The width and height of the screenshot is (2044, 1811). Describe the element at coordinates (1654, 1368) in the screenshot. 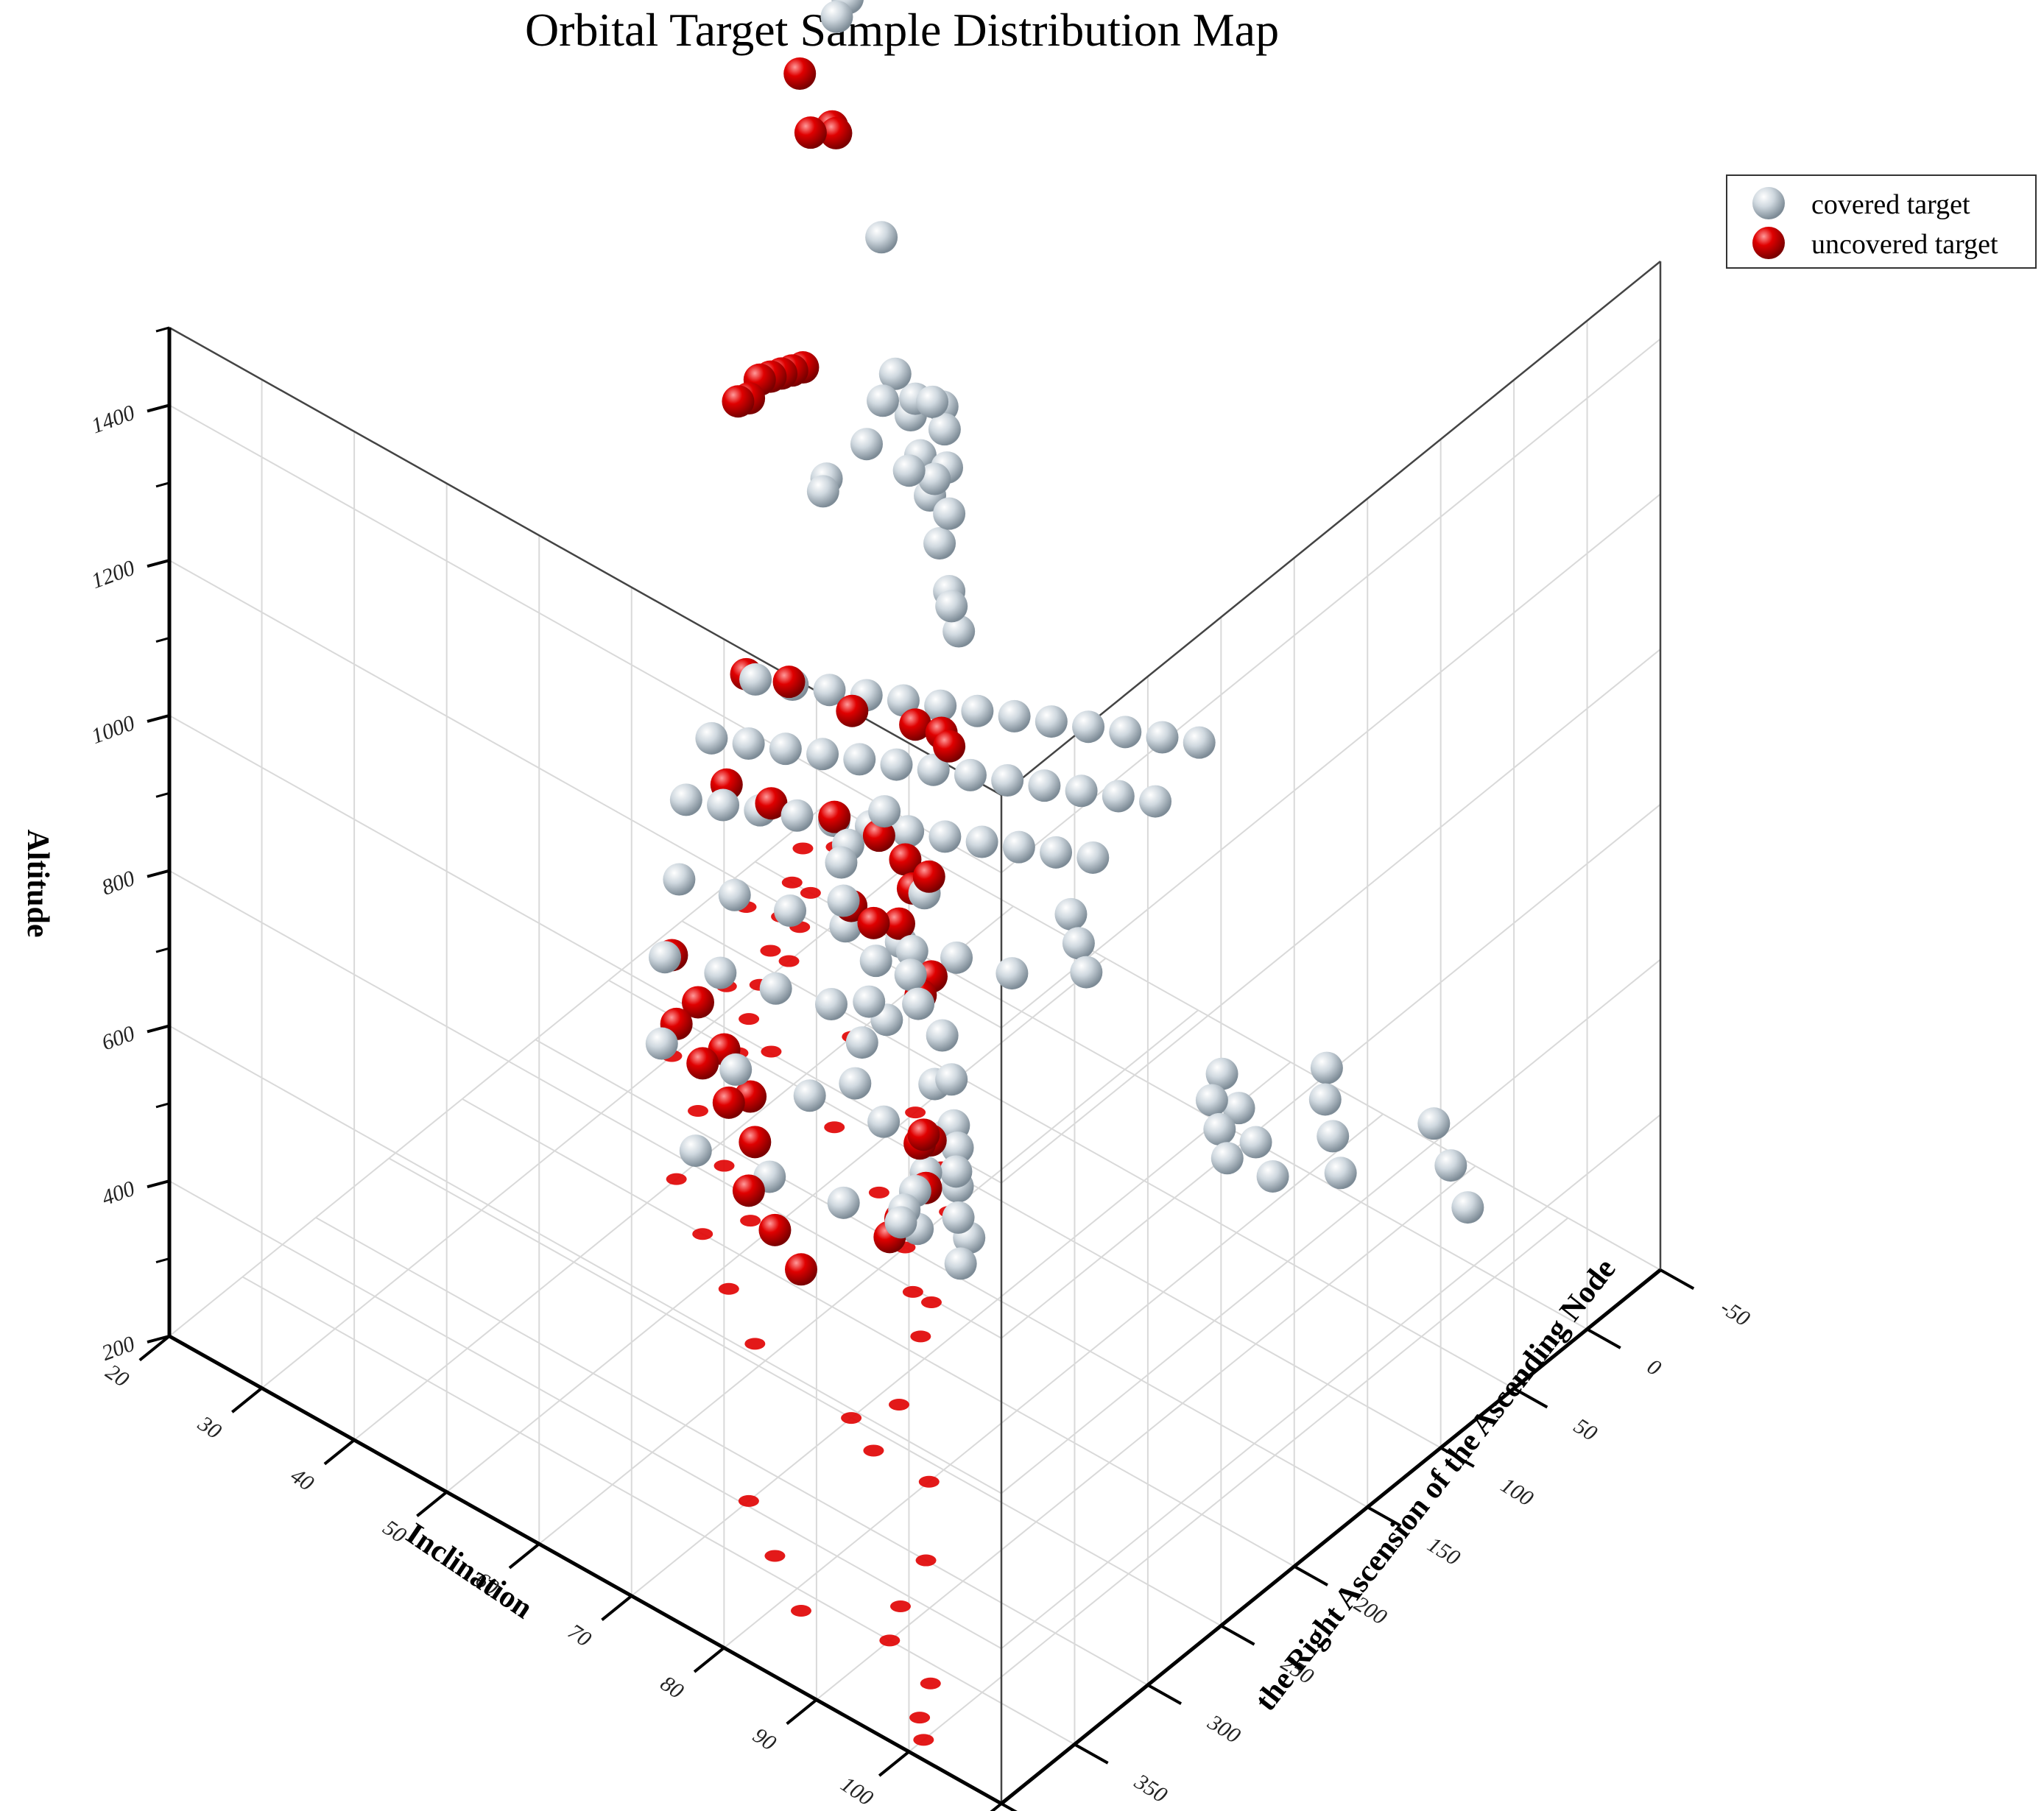

I see `y-tick-label: 0` at that location.